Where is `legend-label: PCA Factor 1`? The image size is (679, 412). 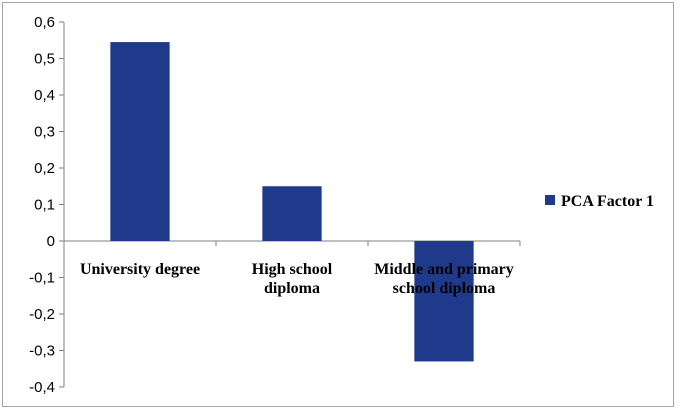 legend-label: PCA Factor 1 is located at coordinates (607, 201).